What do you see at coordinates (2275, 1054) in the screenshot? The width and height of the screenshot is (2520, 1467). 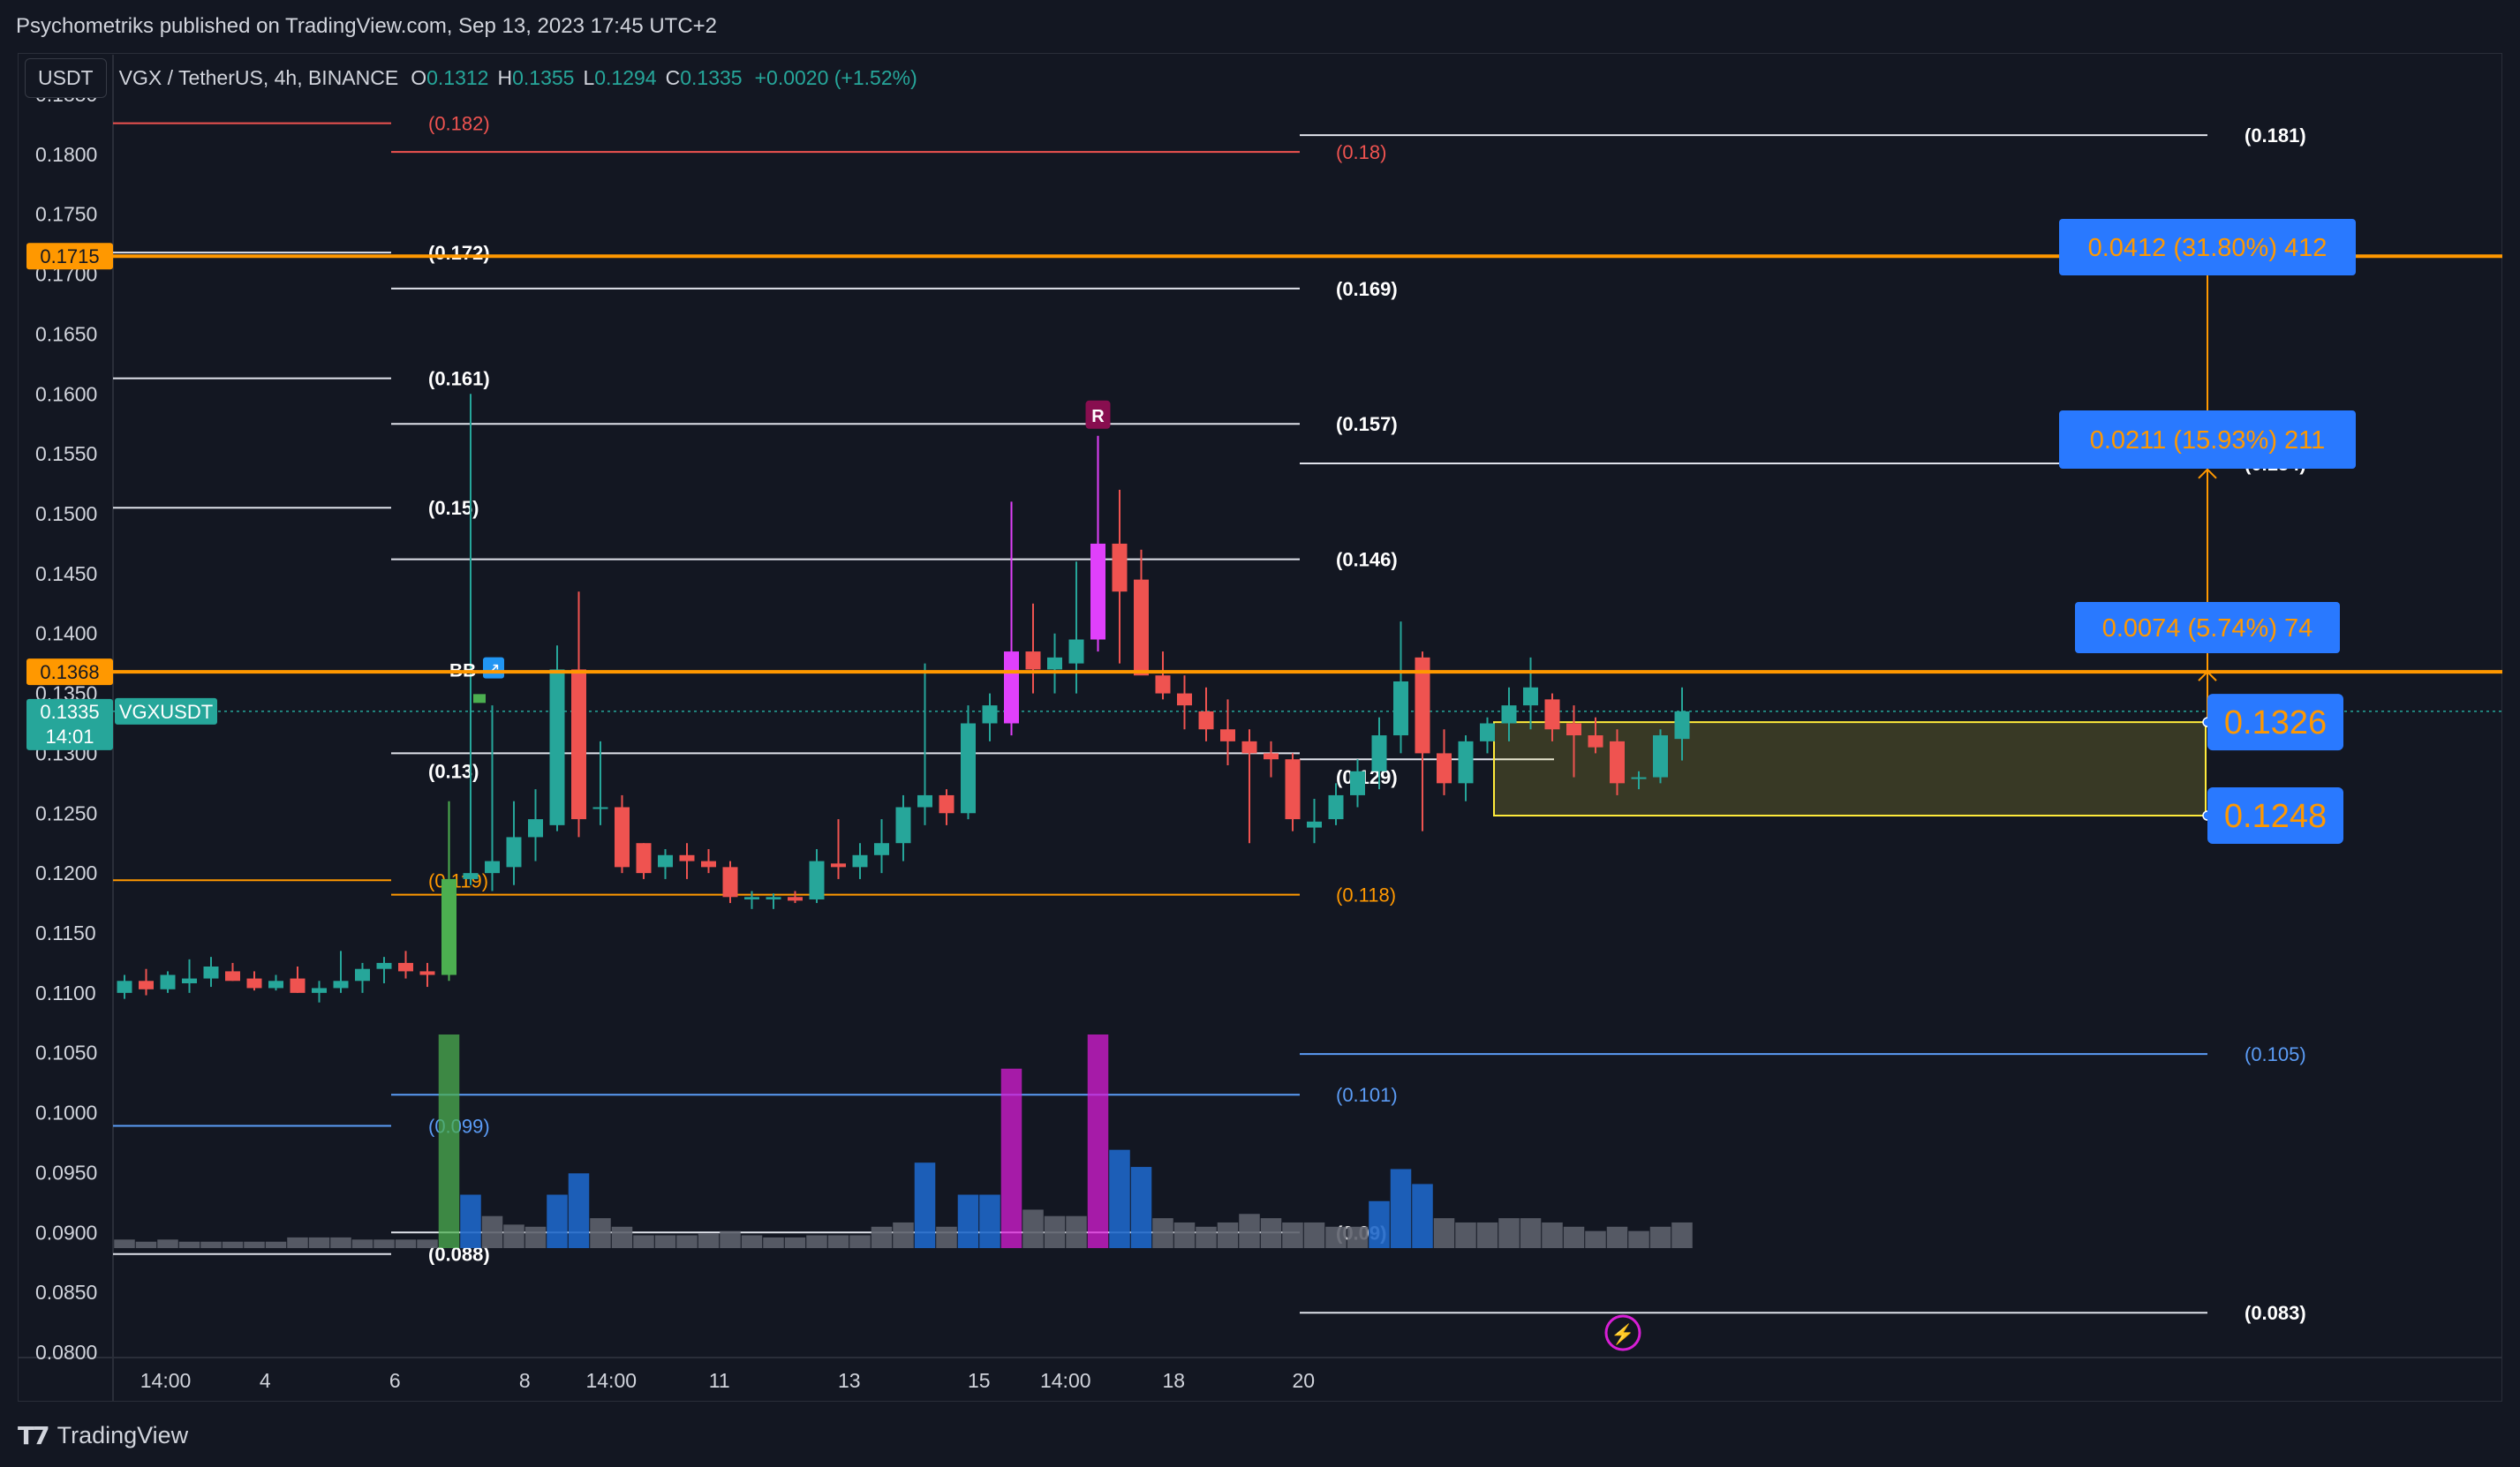 I see `projection-level-label: (0.105)` at bounding box center [2275, 1054].